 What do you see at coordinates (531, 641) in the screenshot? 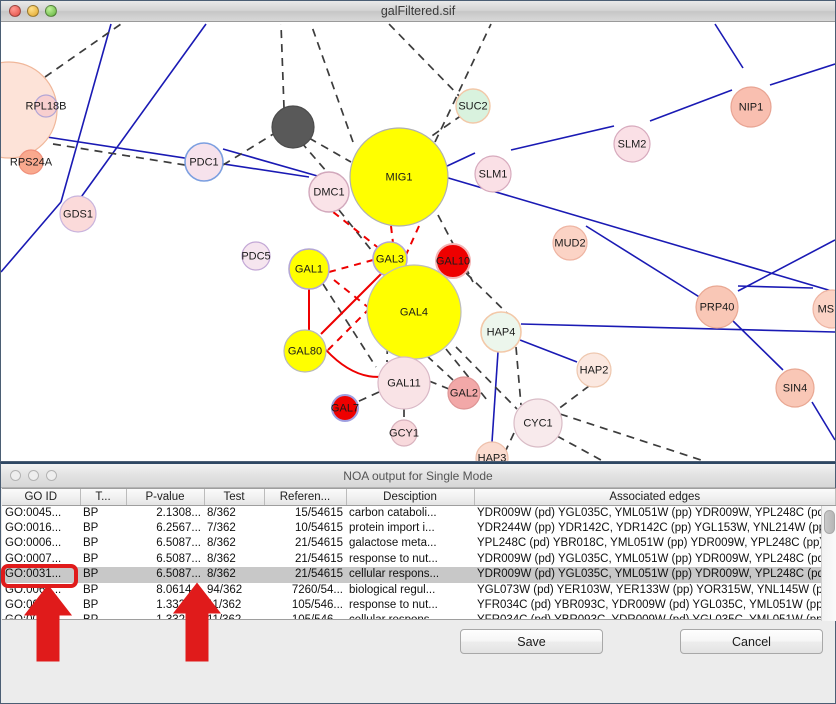
I see `save-button: Save` at bounding box center [531, 641].